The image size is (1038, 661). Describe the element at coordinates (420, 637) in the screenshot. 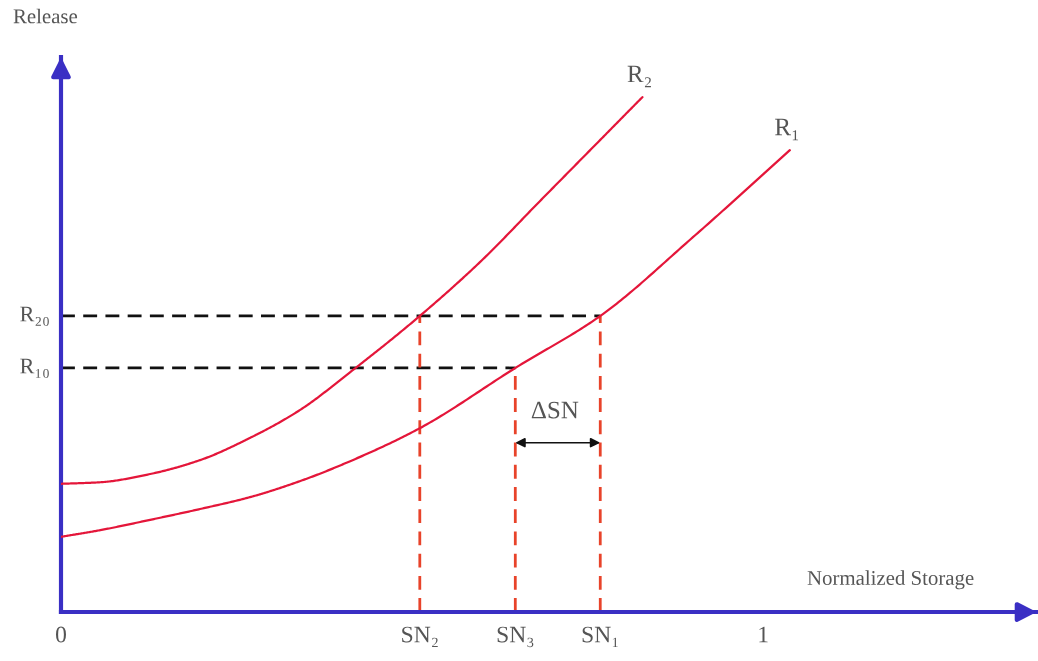

I see `x-tick-label: SN₂` at that location.